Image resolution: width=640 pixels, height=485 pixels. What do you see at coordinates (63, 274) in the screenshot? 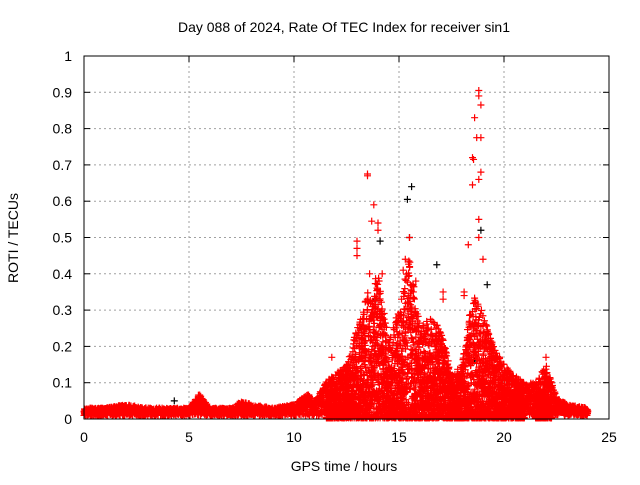
I see `y-tick-label: 0.4` at bounding box center [63, 274].